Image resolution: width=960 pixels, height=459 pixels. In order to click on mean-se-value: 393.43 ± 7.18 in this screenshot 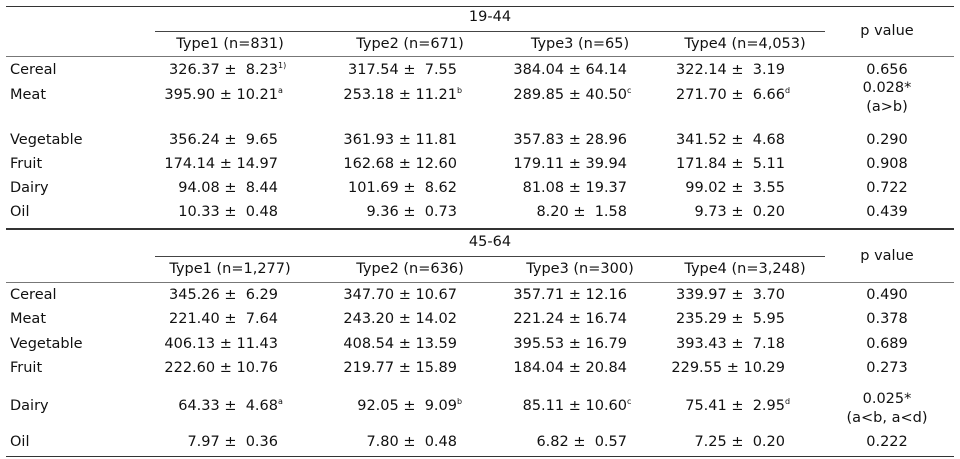, I will do `click(715, 344)`.